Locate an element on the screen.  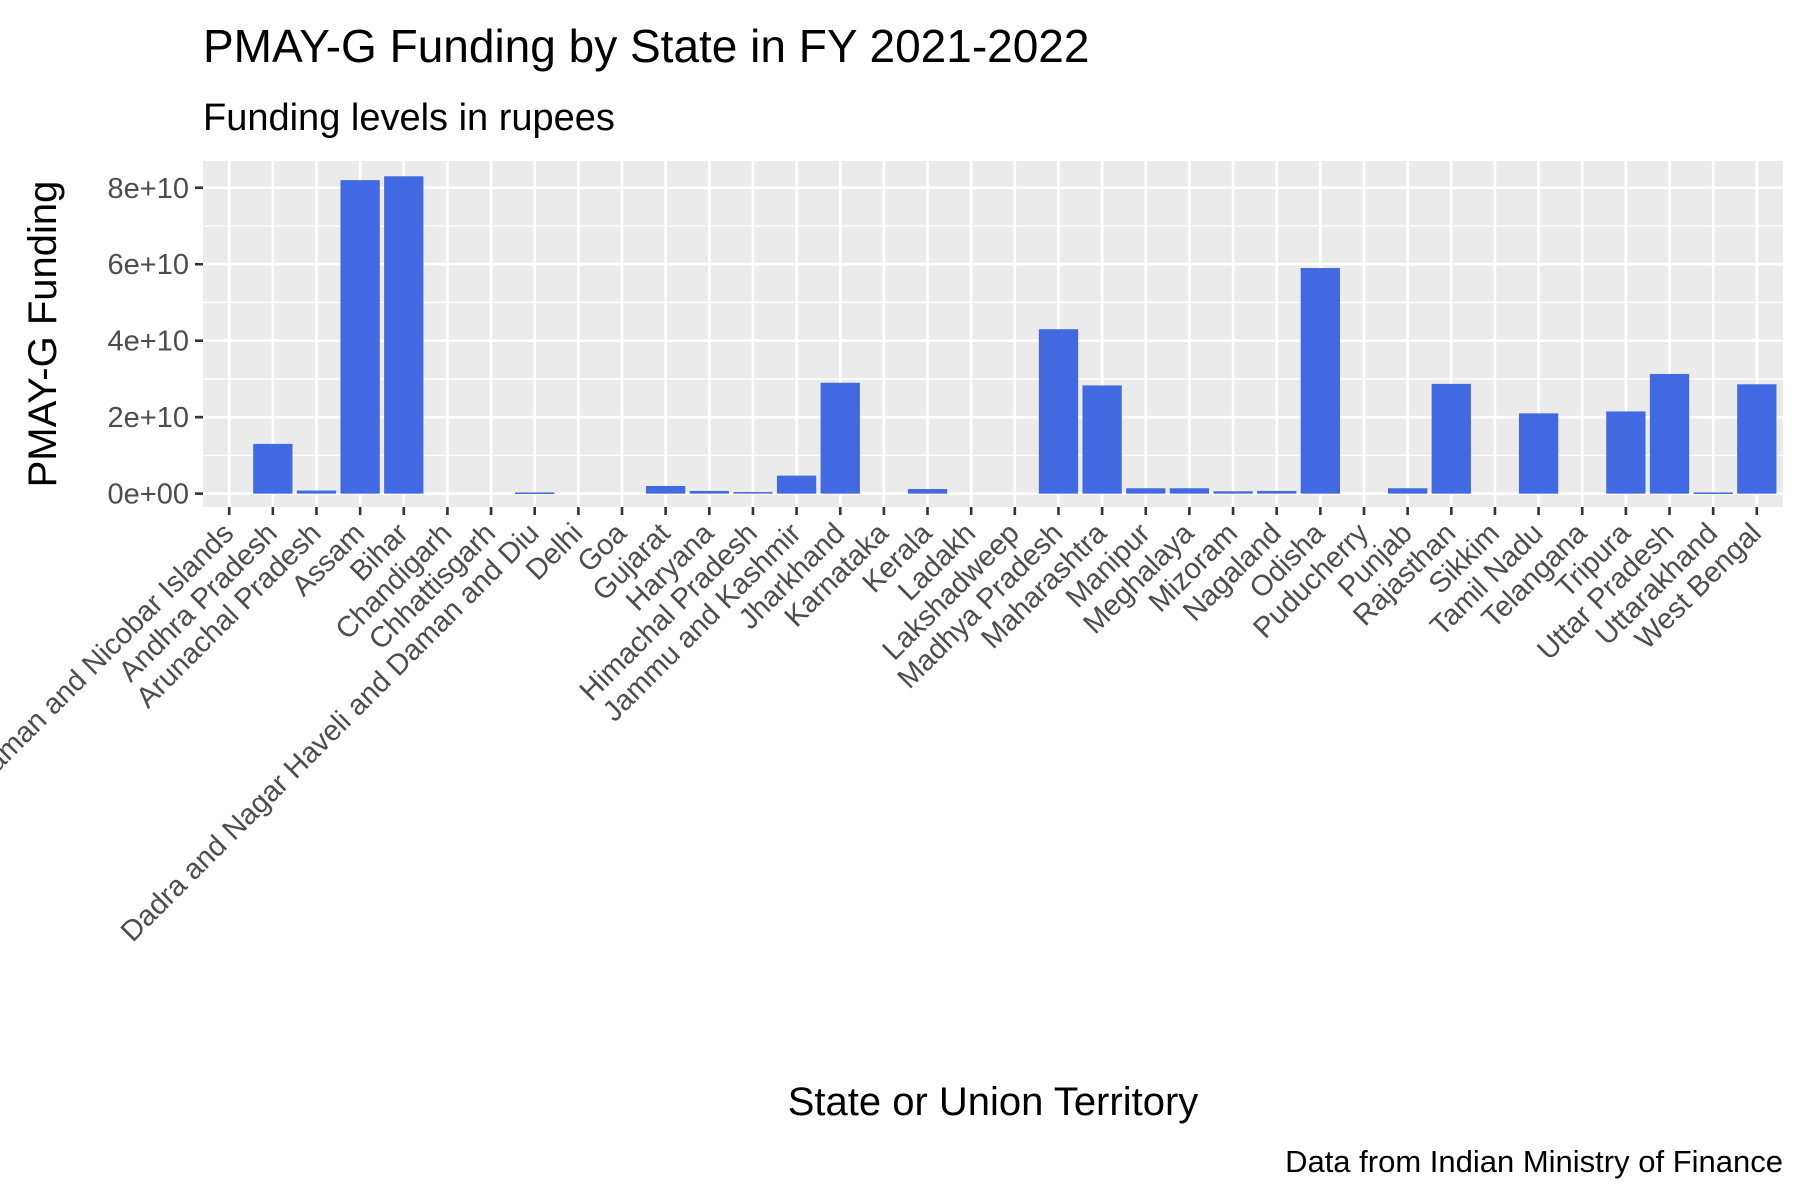
y-tick-label: 6e+10 is located at coordinates (148, 265).